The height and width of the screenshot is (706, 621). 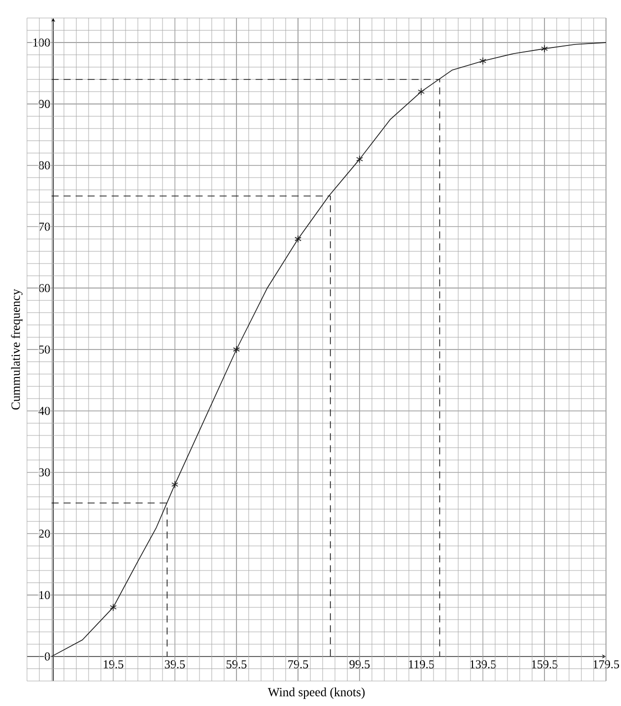 What do you see at coordinates (316, 693) in the screenshot?
I see `x-axis-title: Wind speed (knots)` at bounding box center [316, 693].